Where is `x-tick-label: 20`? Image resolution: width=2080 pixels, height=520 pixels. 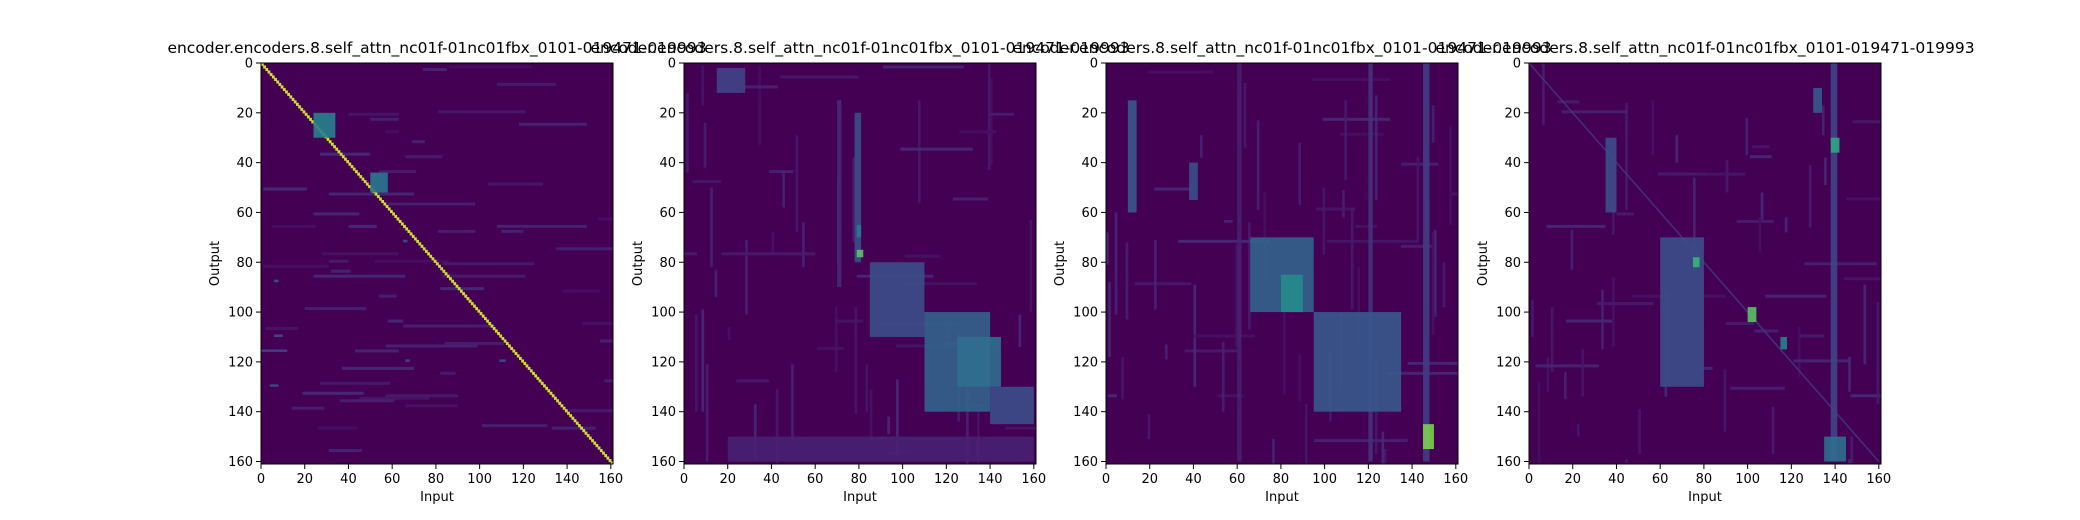 x-tick-label: 20 is located at coordinates (1149, 479).